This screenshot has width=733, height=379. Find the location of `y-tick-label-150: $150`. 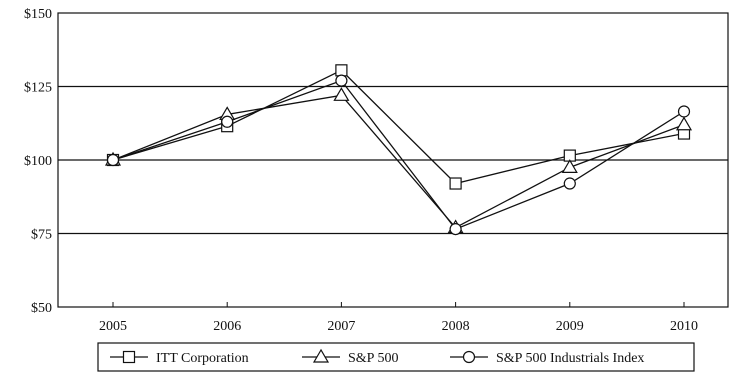

y-tick-label-150: $150 is located at coordinates (38, 14).